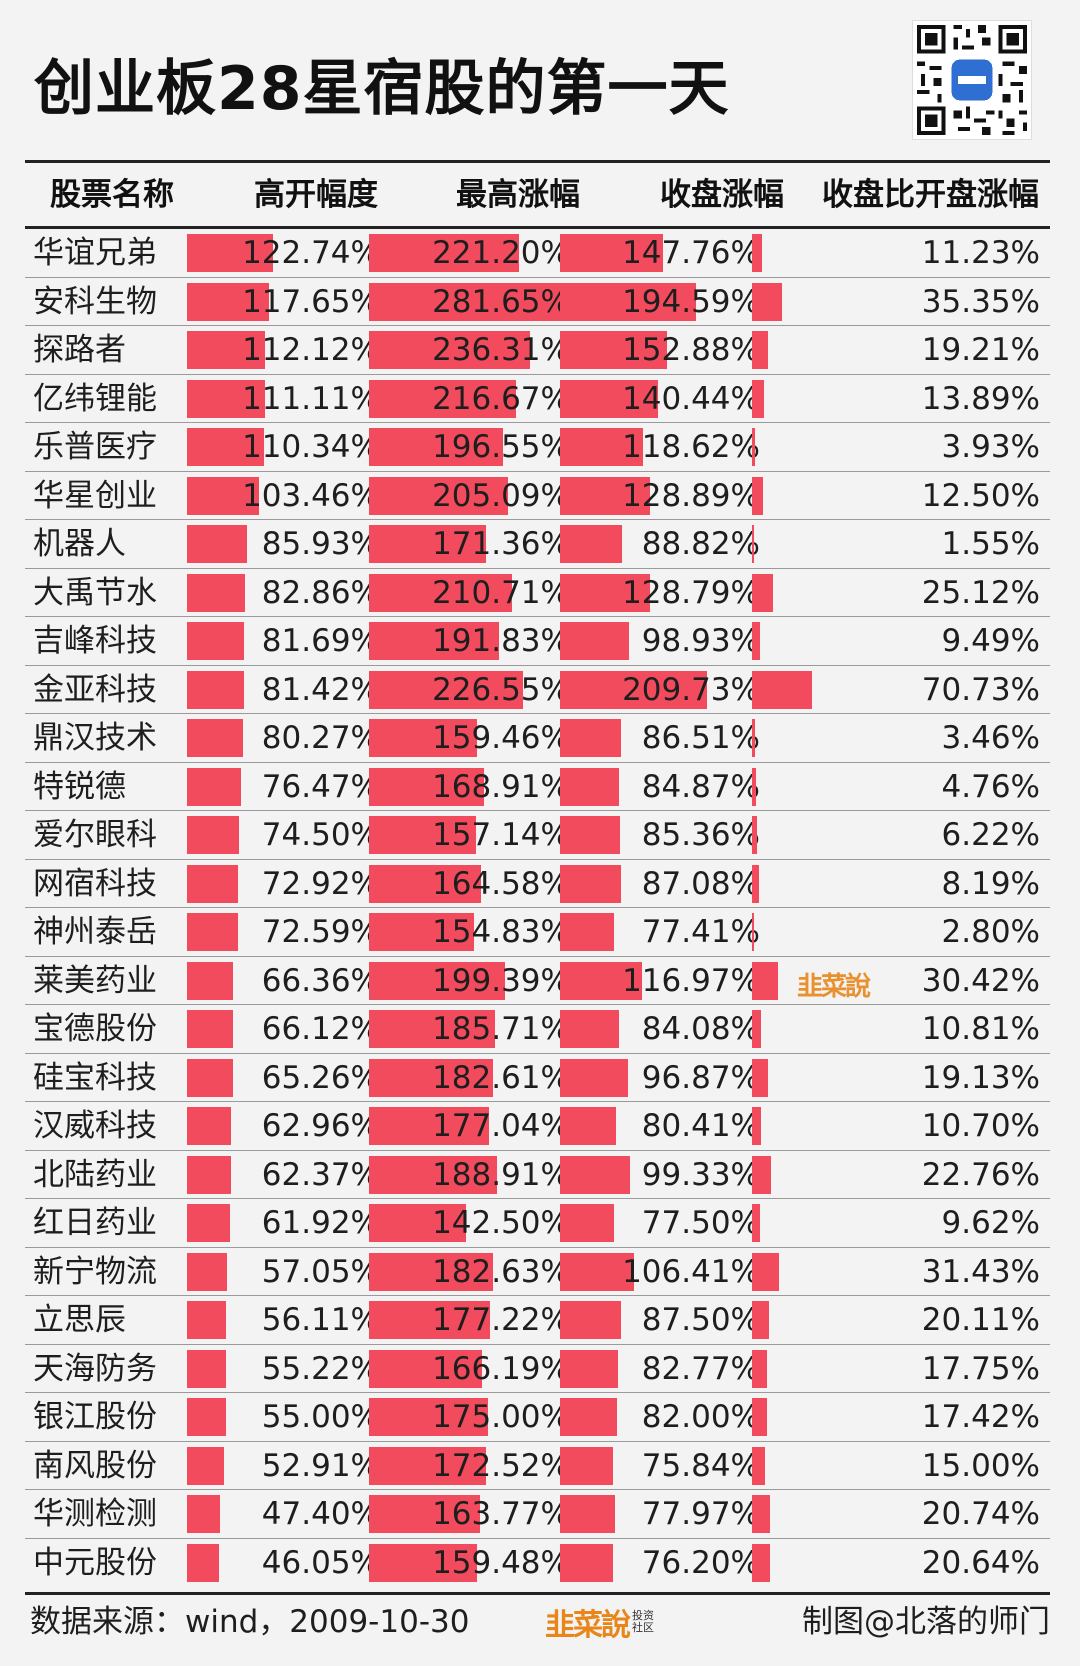  Describe the element at coordinates (691, 350) in the screenshot. I see `value-close-gain: 152.88%` at that location.